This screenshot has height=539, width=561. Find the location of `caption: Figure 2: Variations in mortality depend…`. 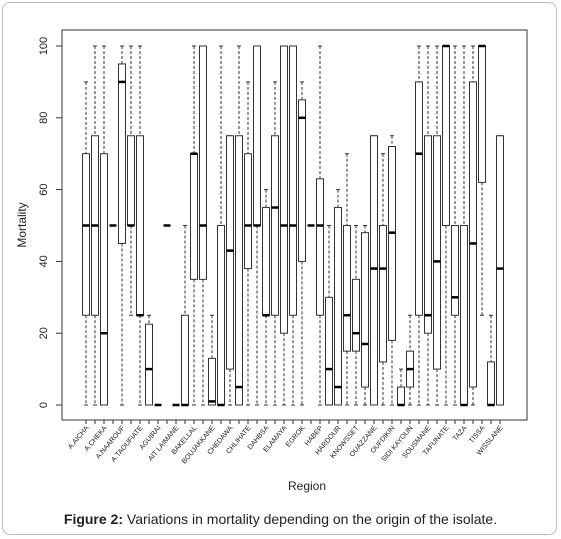

caption: Figure 2: Variations in mortality depend… is located at coordinates (280, 519).